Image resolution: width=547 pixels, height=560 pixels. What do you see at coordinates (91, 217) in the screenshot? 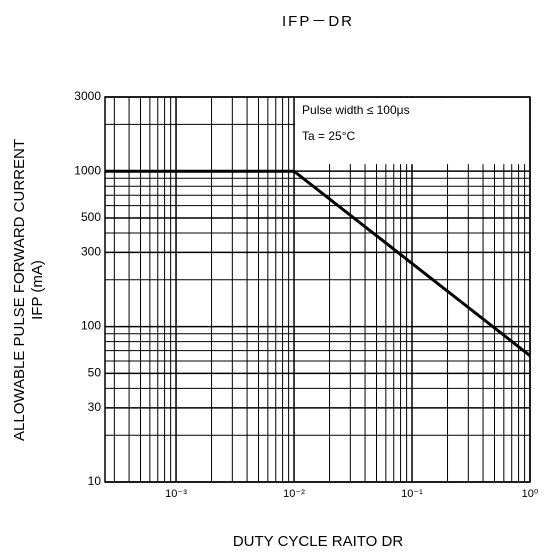
I see `y-tick-label: 500` at bounding box center [91, 217].